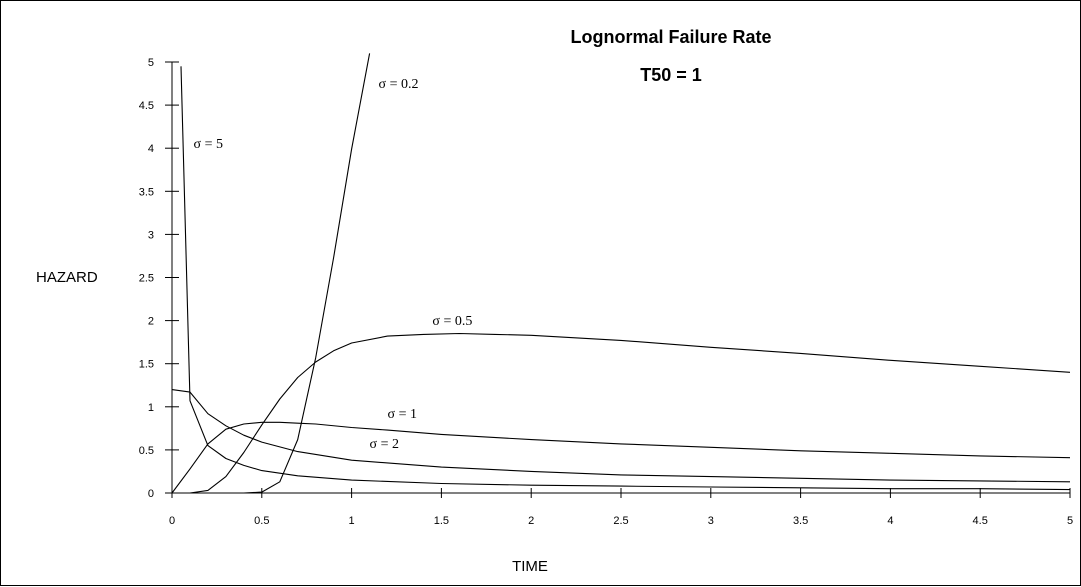  What do you see at coordinates (530, 566) in the screenshot?
I see `x-axis-label: TIME` at bounding box center [530, 566].